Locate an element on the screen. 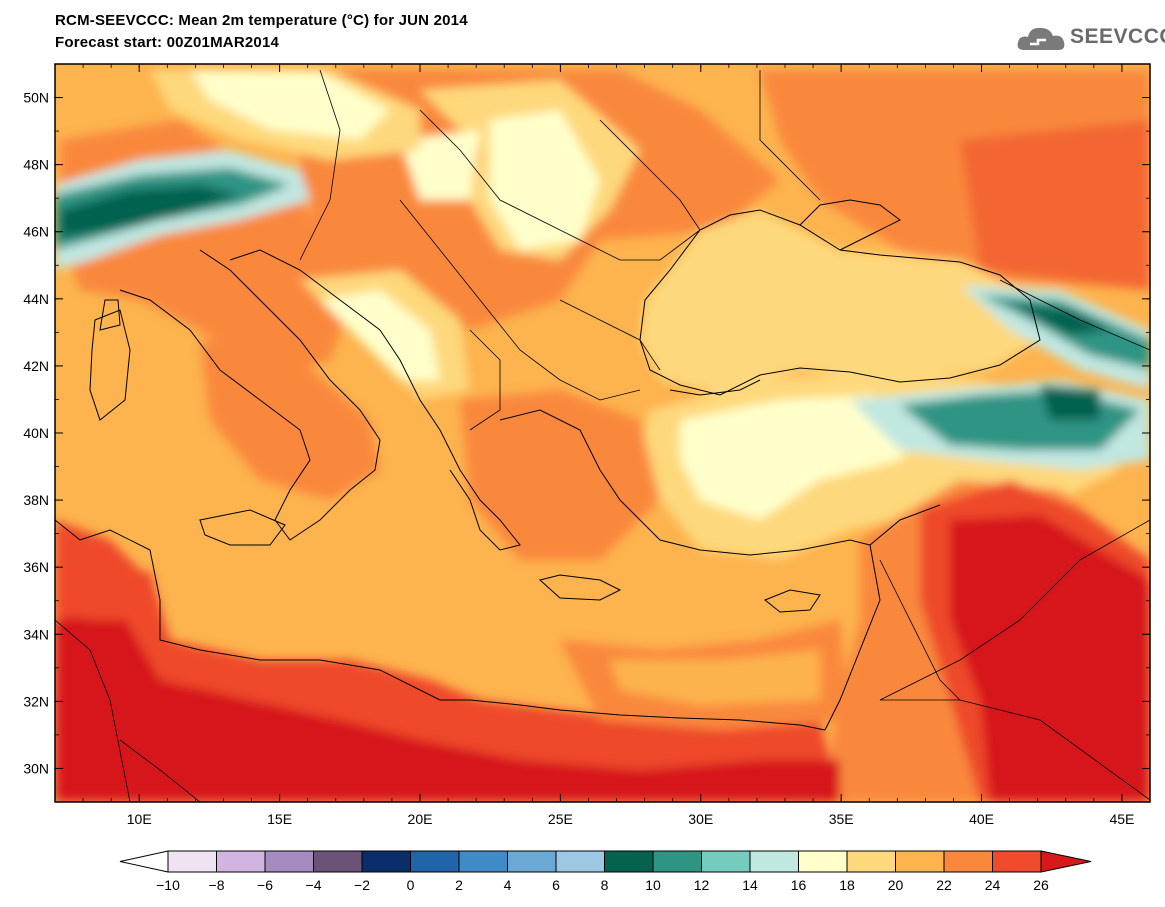 The height and width of the screenshot is (907, 1165). colorbar-label: 26 is located at coordinates (1041, 885).